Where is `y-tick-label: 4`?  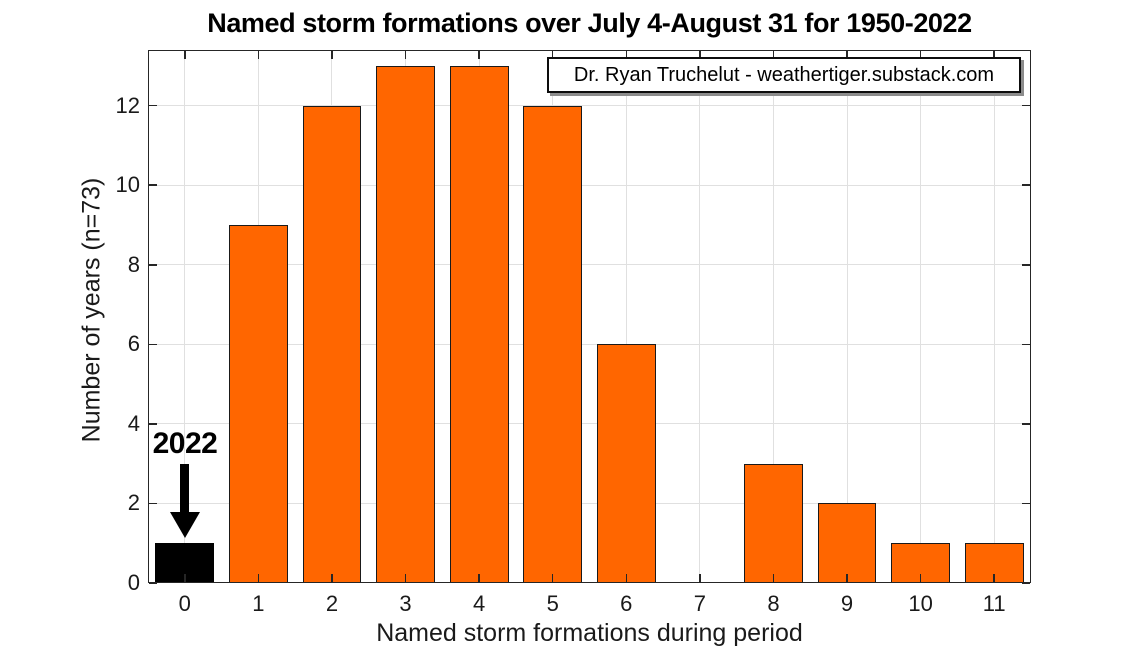 y-tick-label: 4 is located at coordinates (133, 423).